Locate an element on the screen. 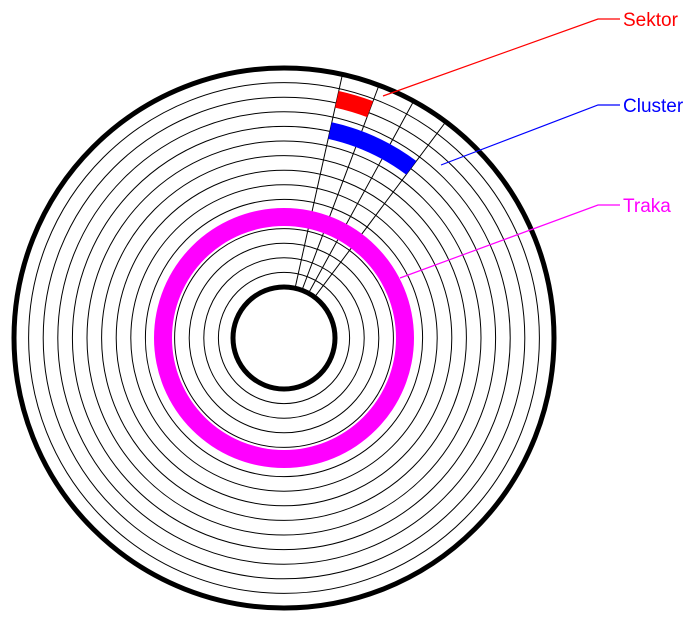 This screenshot has width=700, height=621. cluster-highlight is located at coordinates (372, 148).